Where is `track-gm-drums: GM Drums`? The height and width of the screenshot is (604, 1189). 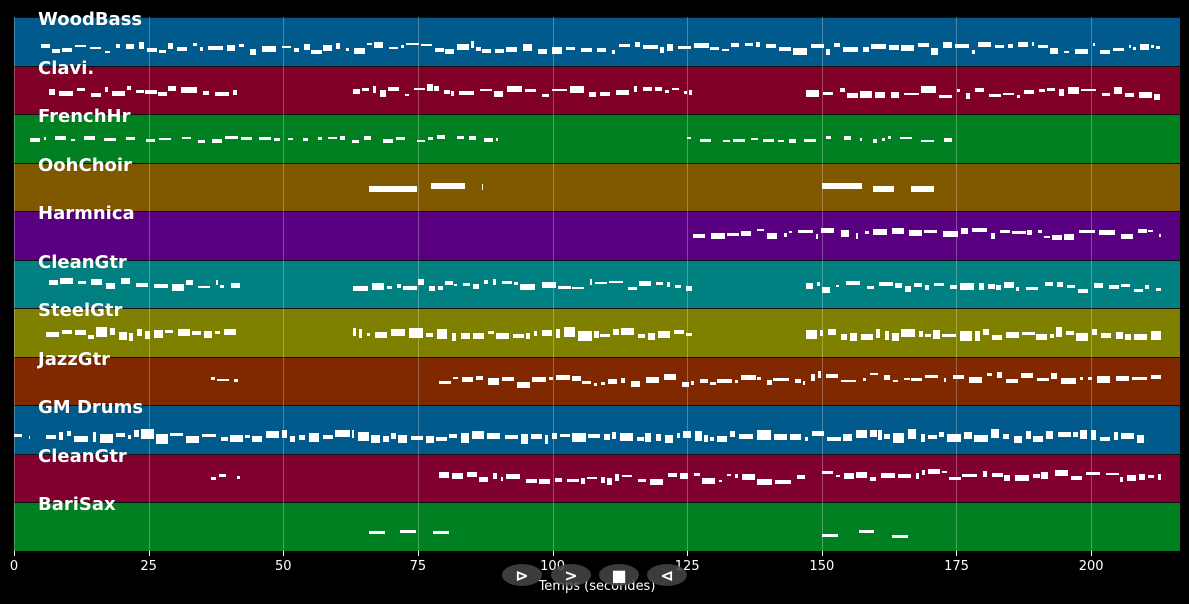
track-gm-drums: GM Drums is located at coordinates (597, 425).